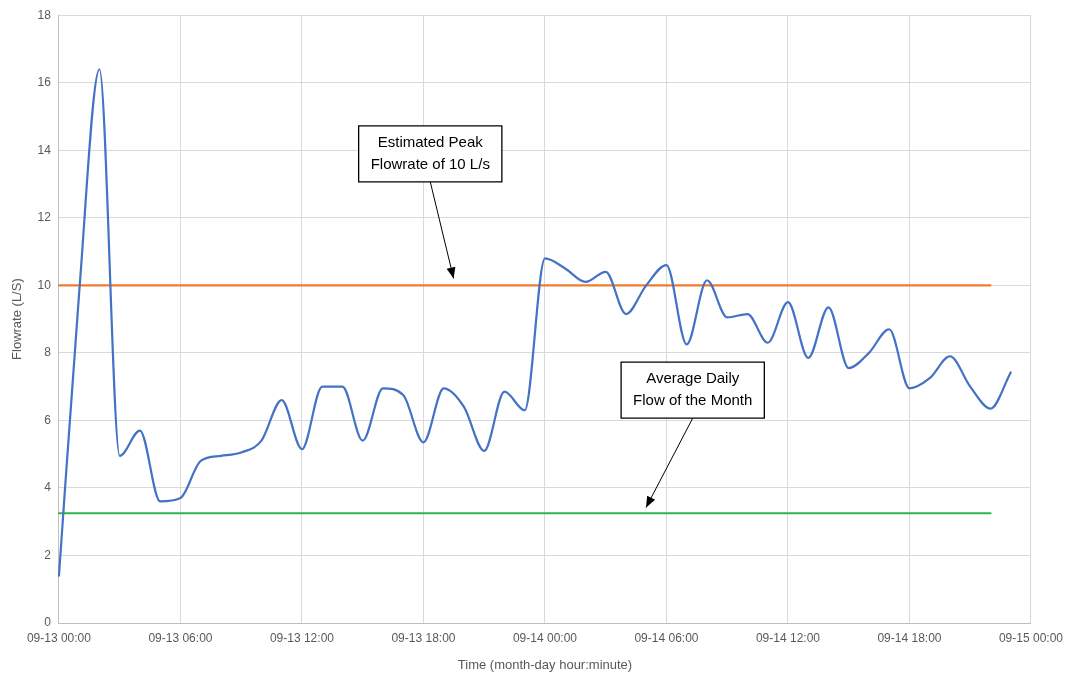 This screenshot has width=1071, height=683. Describe the element at coordinates (48, 419) in the screenshot. I see `y-tick-label: 6` at that location.